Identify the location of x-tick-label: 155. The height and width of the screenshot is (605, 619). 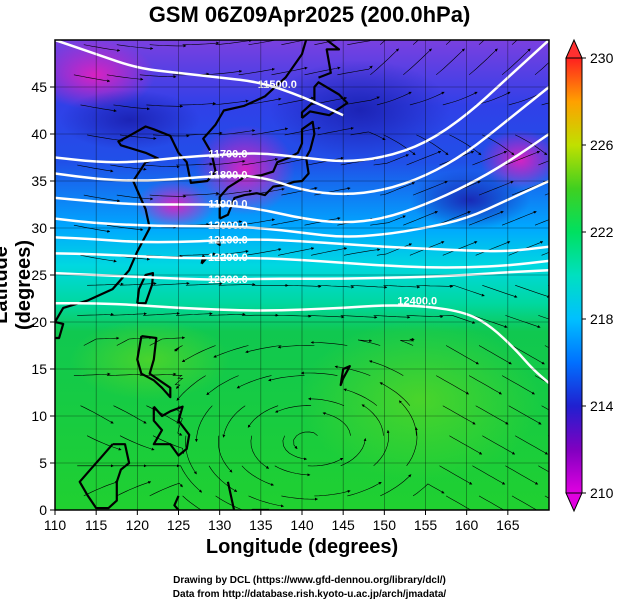
(426, 525).